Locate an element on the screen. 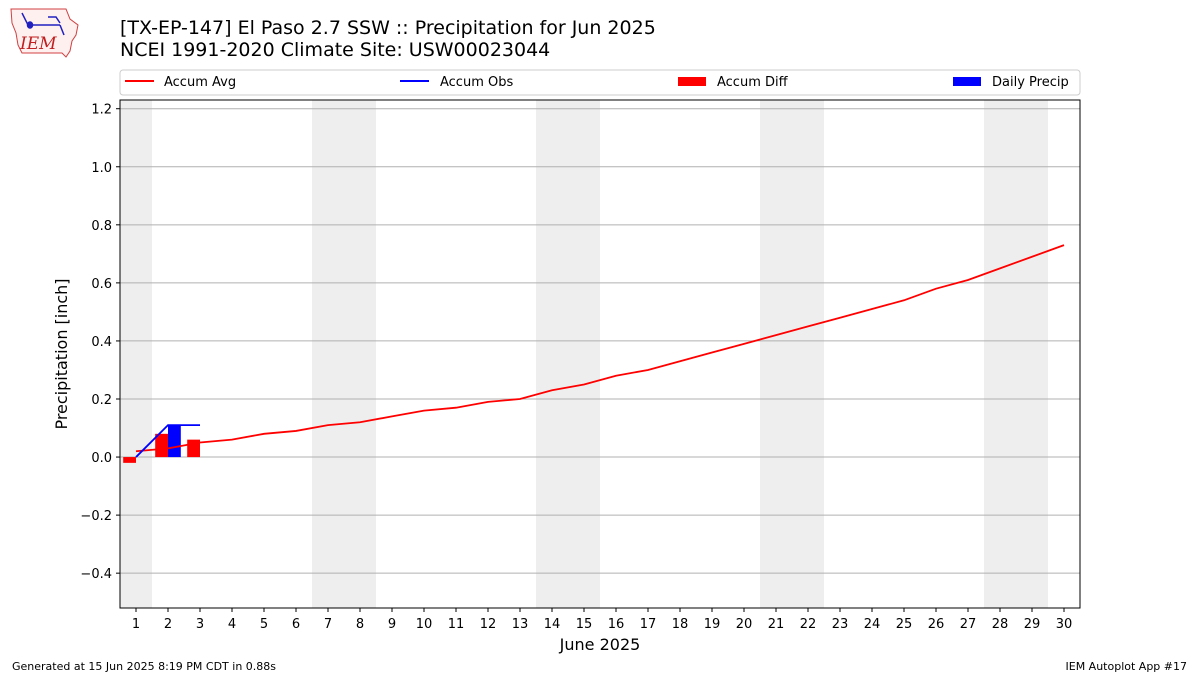 The height and width of the screenshot is (675, 1200). logo-text: IEM is located at coordinates (38, 44).